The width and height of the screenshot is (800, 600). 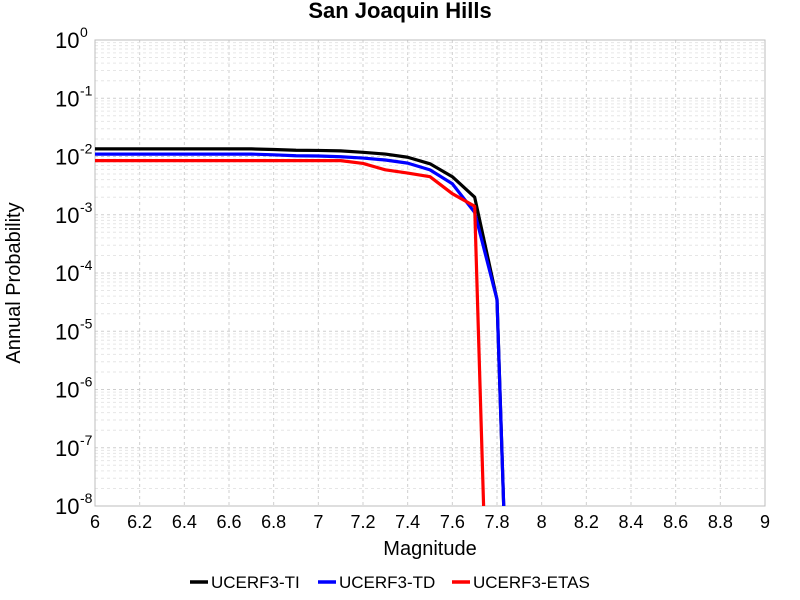 What do you see at coordinates (496, 522) in the screenshot?
I see `x-tick-label: 7.8` at bounding box center [496, 522].